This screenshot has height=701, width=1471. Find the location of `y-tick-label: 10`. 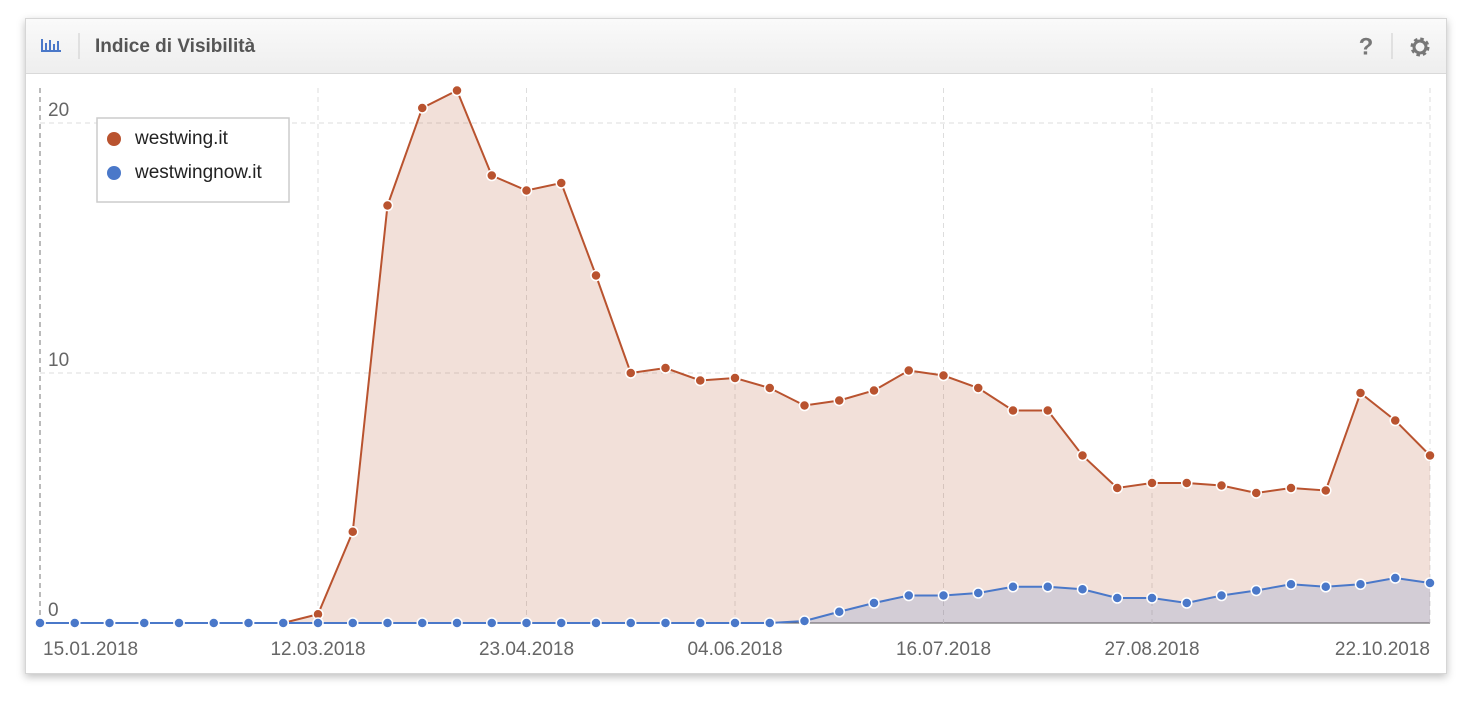

y-tick-label: 10 is located at coordinates (58, 360).